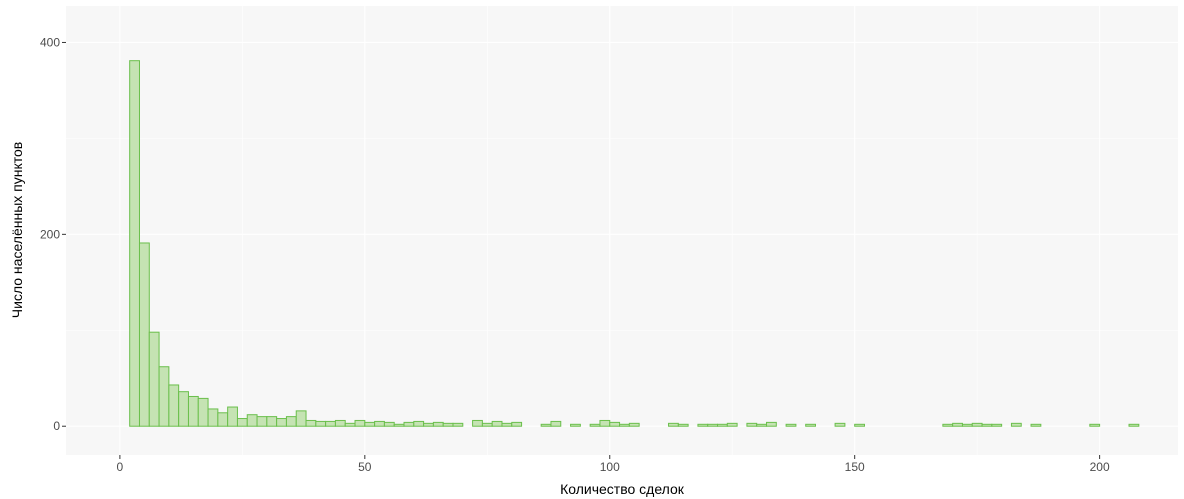 Image resolution: width=1184 pixels, height=499 pixels. I want to click on y-axis-ticks: 0 200 400, so click(53, 234).